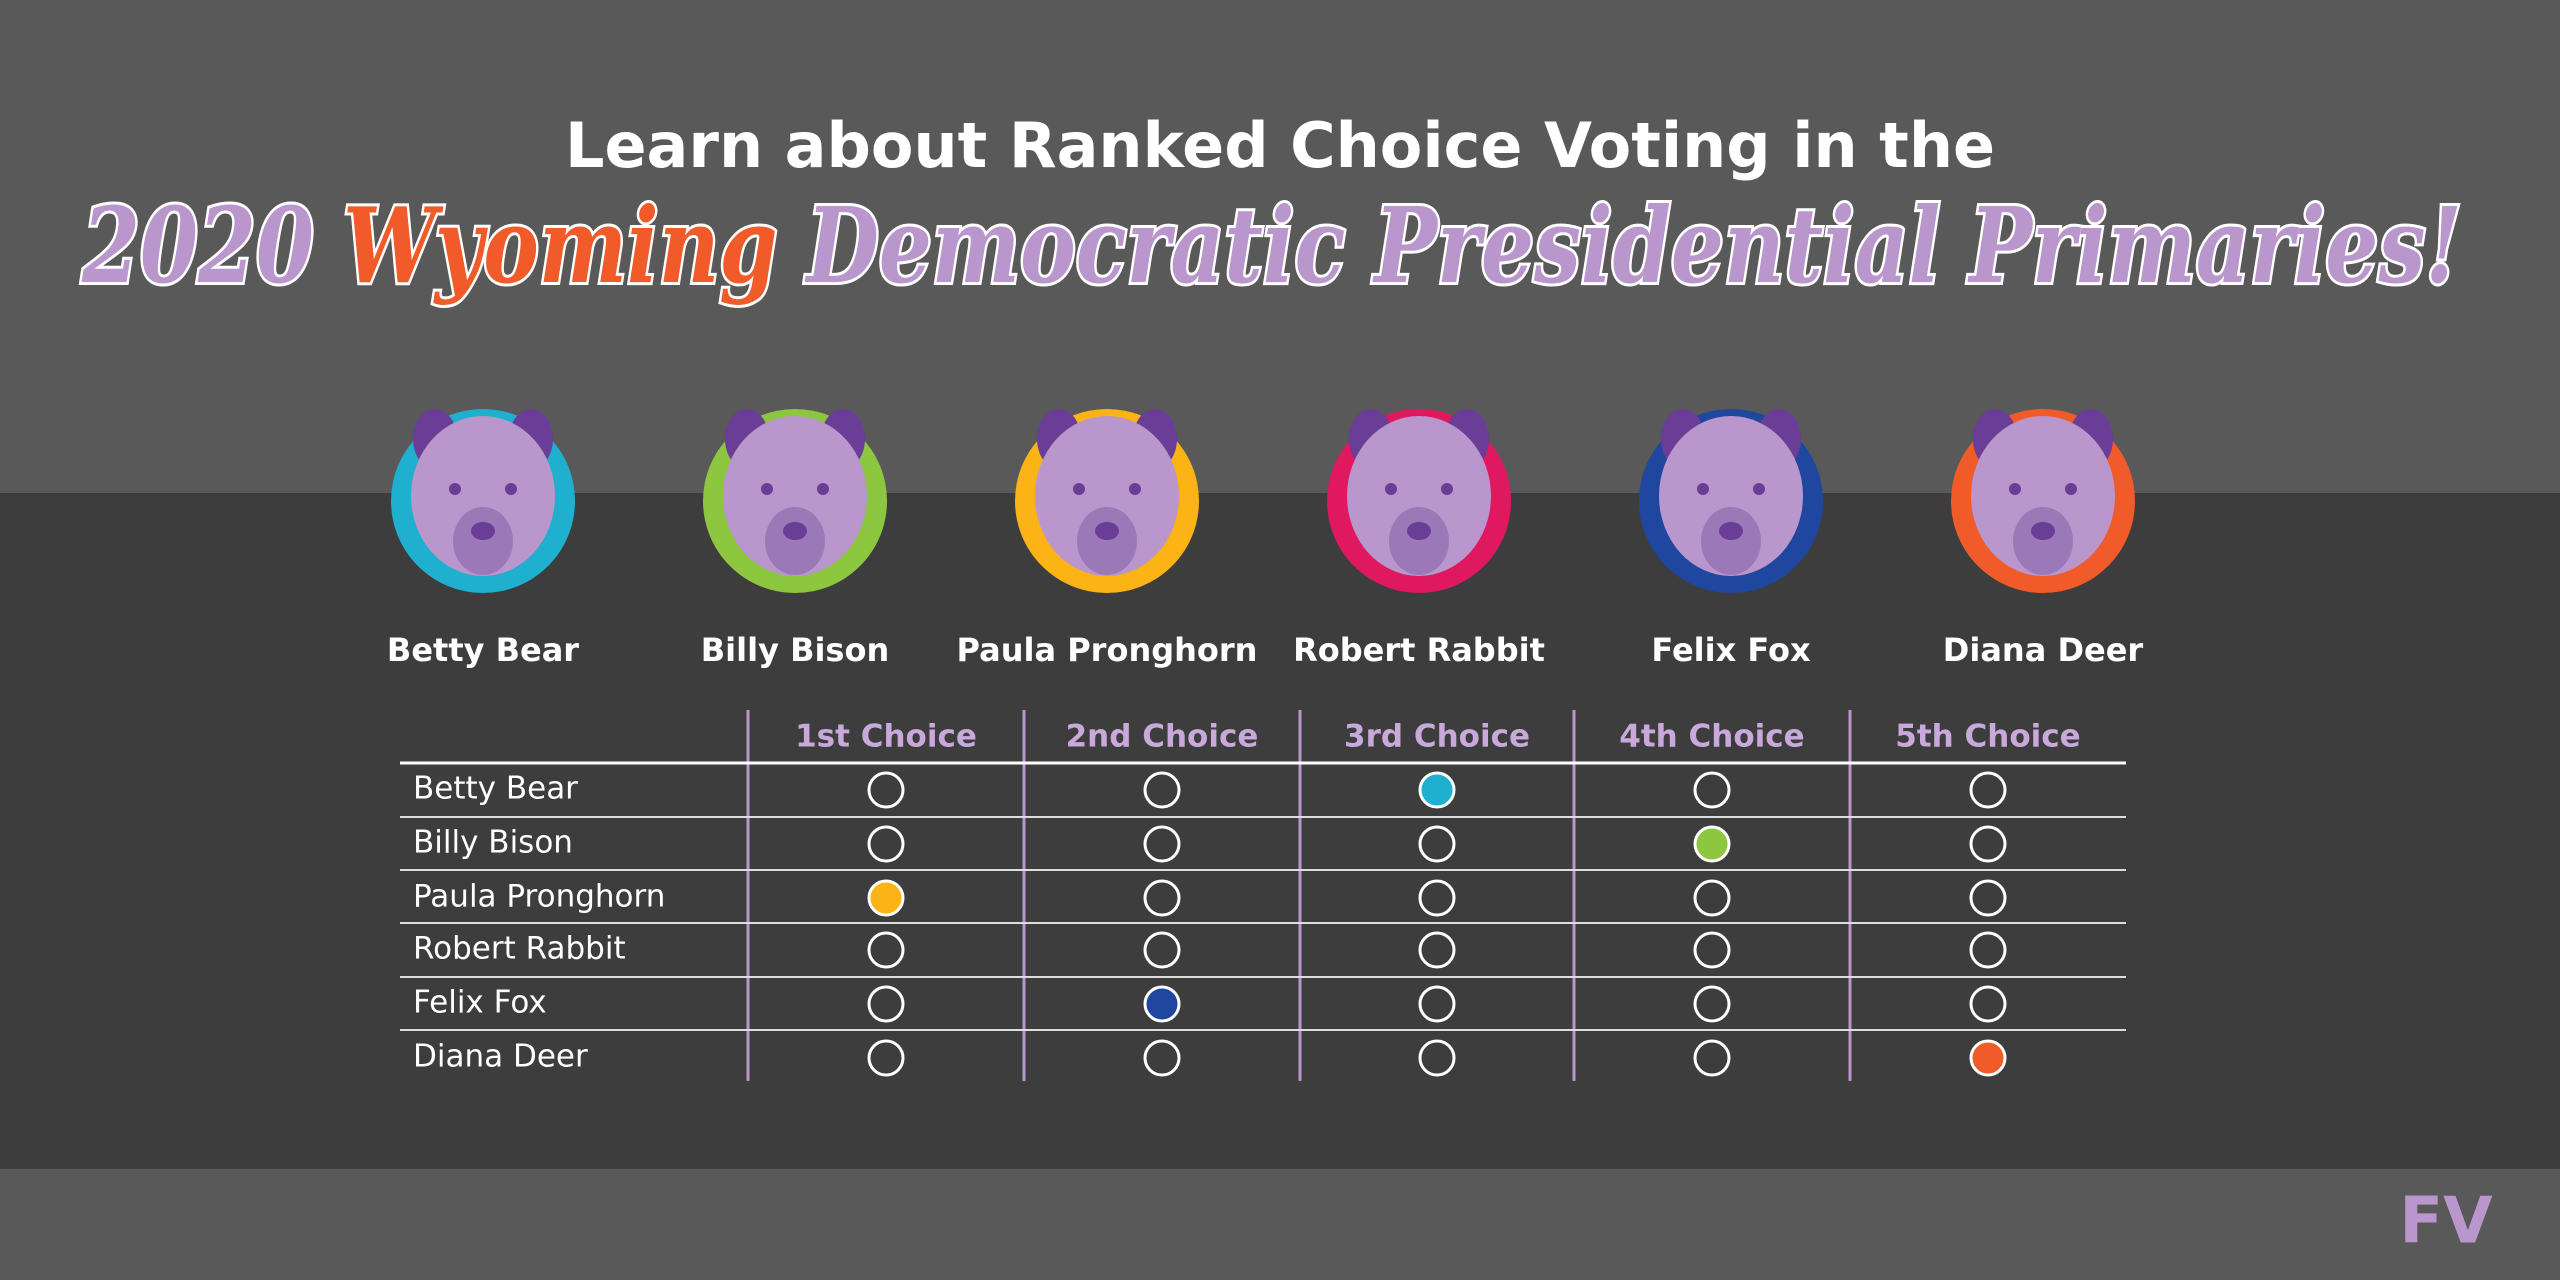 The height and width of the screenshot is (1280, 2560). What do you see at coordinates (886, 737) in the screenshot?
I see `column-header: 1st Choice` at bounding box center [886, 737].